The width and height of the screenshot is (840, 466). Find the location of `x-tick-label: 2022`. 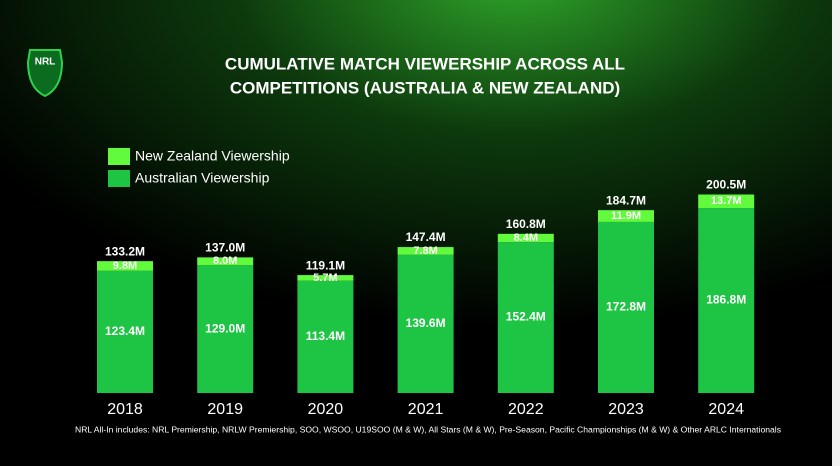

x-tick-label: 2022 is located at coordinates (526, 409).